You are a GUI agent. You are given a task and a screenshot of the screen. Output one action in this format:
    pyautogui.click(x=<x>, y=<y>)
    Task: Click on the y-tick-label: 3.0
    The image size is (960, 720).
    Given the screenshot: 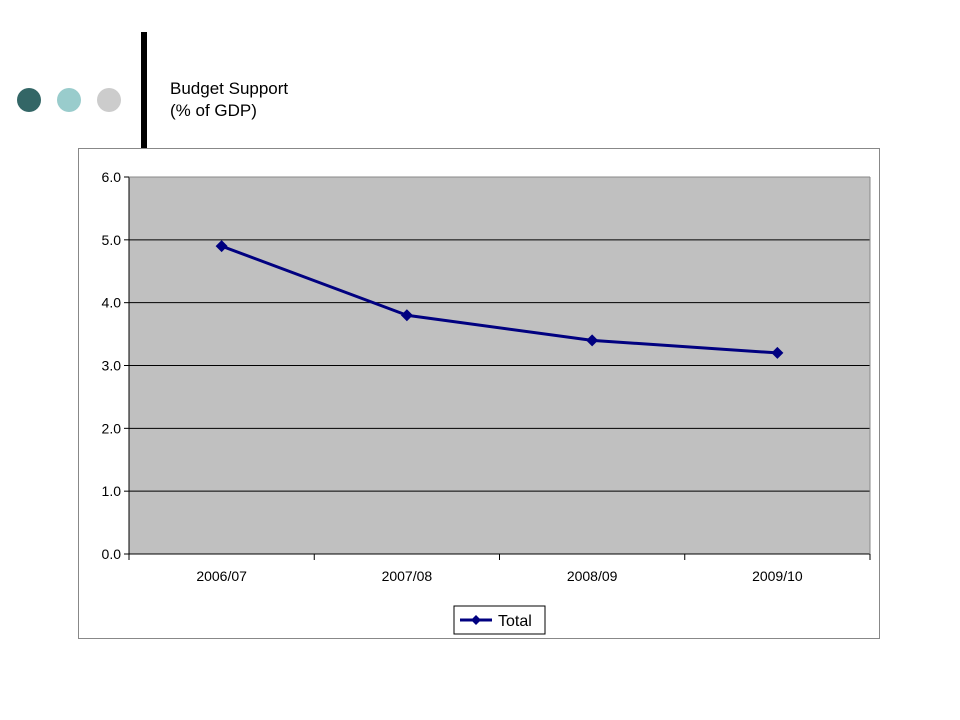 What is the action you would take?
    pyautogui.click(x=112, y=366)
    